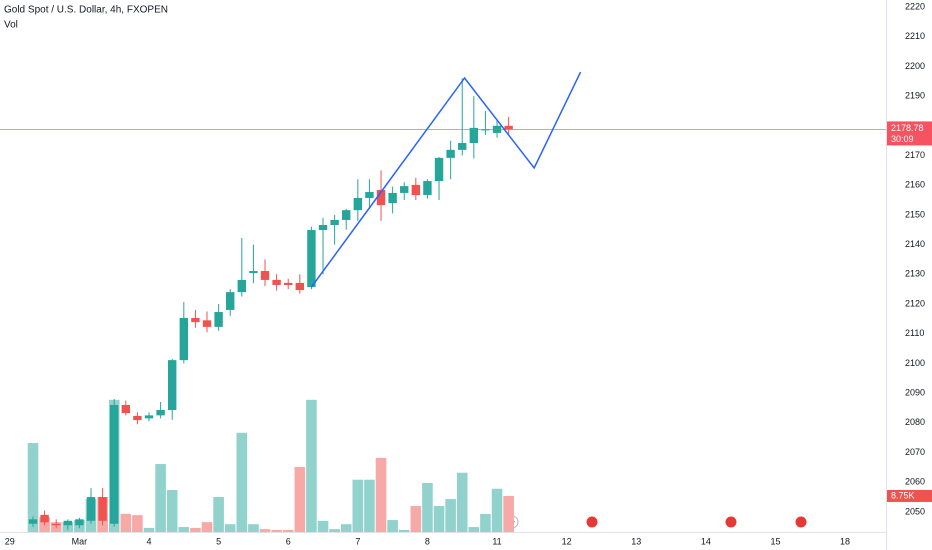 The width and height of the screenshot is (932, 550). Describe the element at coordinates (845, 541) in the screenshot. I see `x-tick-label: 18` at that location.